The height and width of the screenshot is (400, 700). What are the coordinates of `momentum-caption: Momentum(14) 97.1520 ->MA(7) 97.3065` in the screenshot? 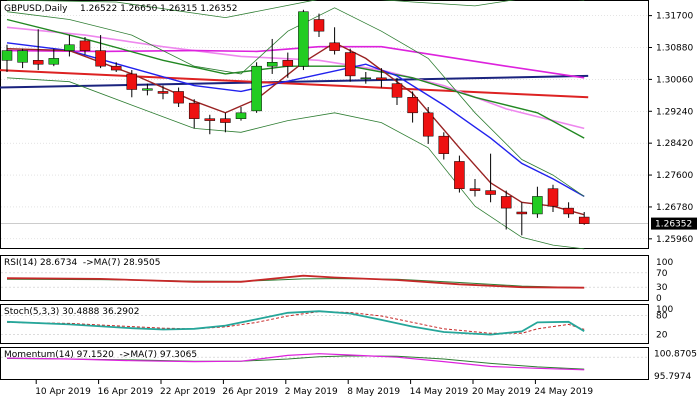 It's located at (101, 355).